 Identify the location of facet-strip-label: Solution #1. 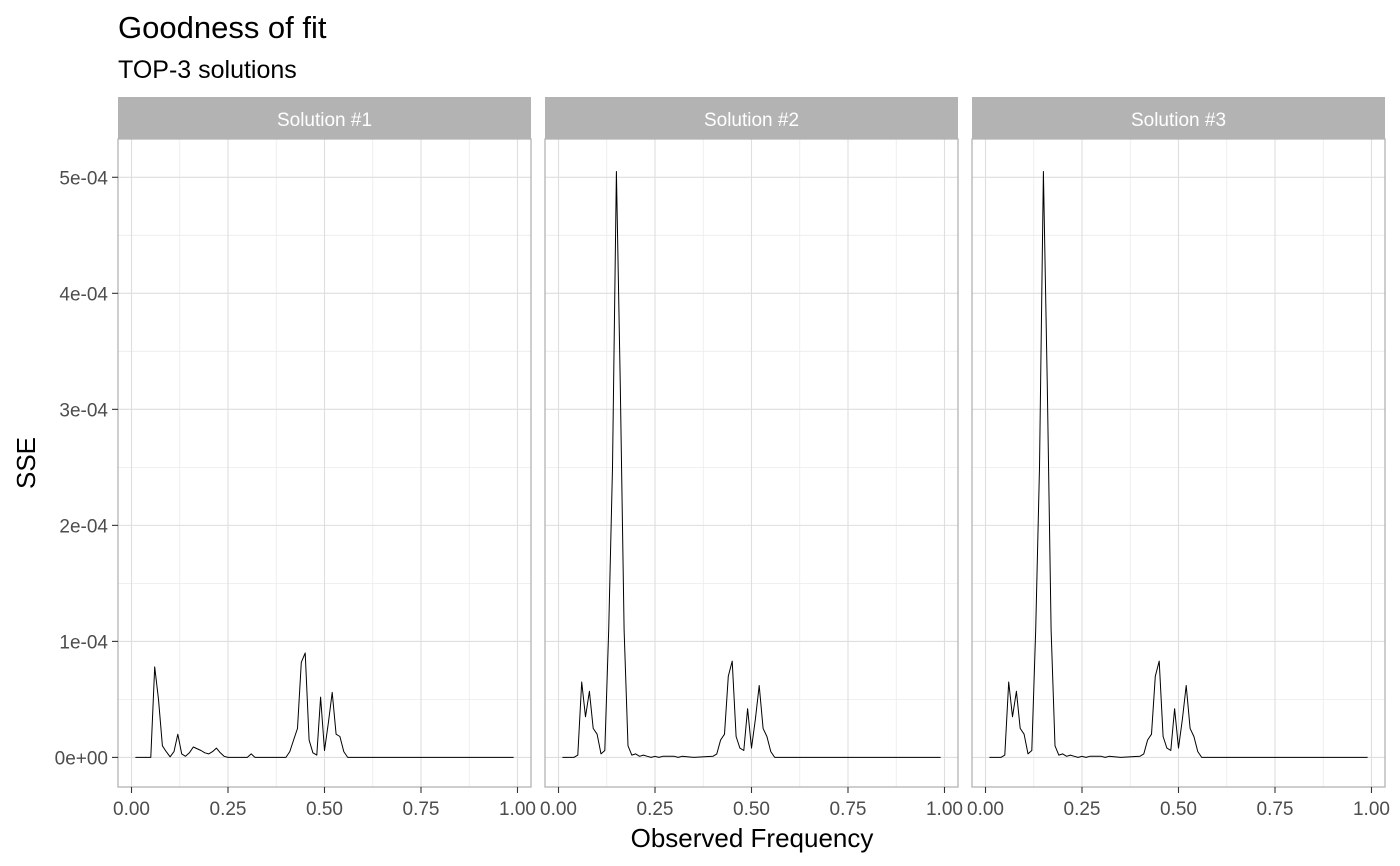
(324, 120).